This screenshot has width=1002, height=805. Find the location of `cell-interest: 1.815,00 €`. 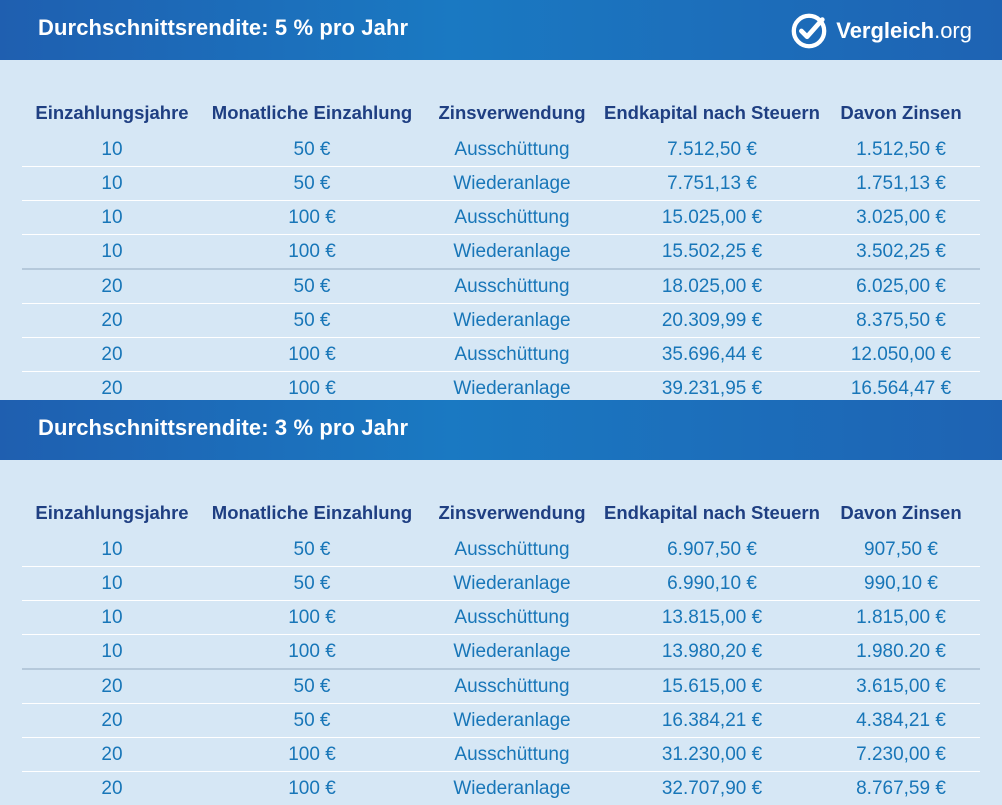

cell-interest: 1.815,00 € is located at coordinates (901, 618).